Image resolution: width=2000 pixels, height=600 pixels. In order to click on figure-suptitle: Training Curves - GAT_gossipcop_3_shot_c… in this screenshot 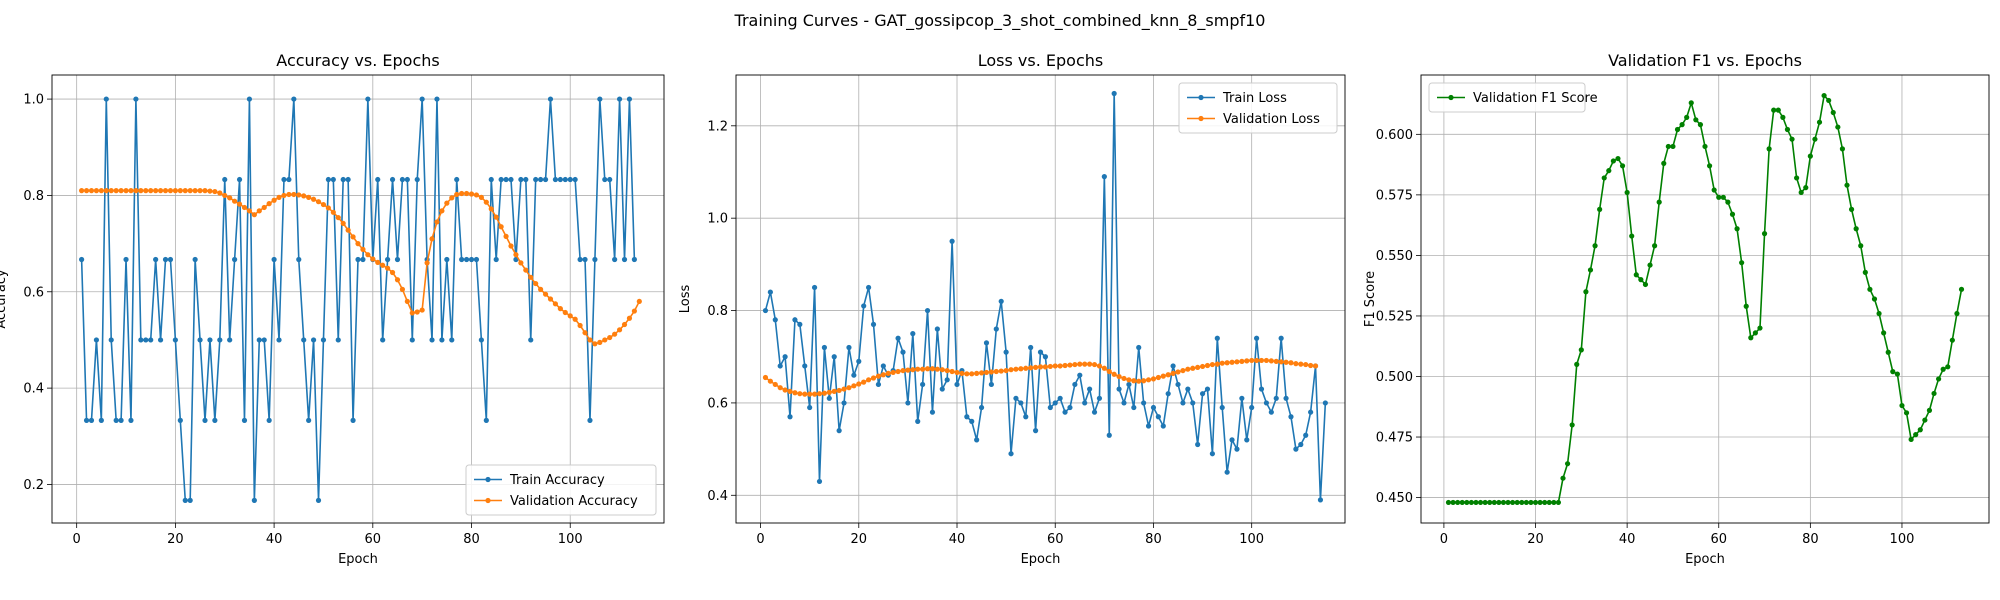, I will do `click(1000, 21)`.